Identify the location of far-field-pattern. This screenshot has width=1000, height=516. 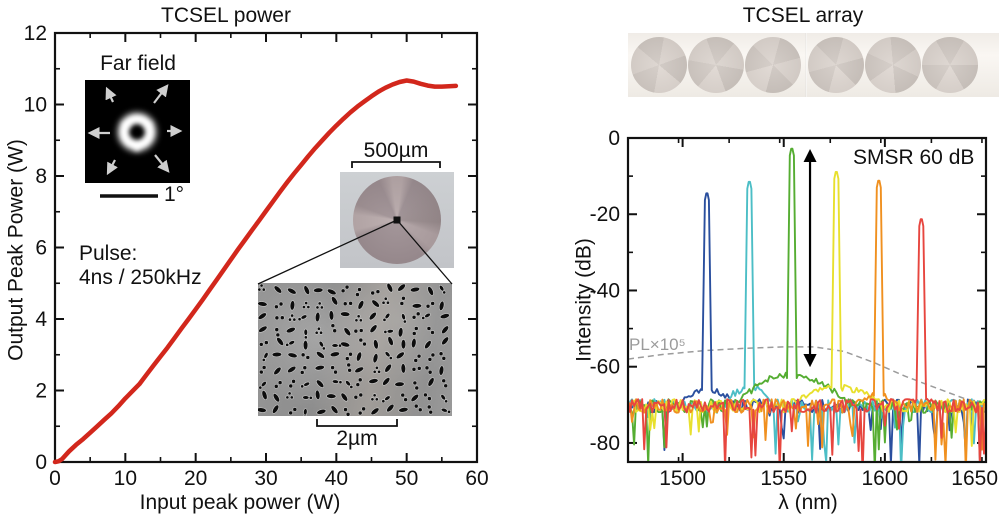
(135, 130).